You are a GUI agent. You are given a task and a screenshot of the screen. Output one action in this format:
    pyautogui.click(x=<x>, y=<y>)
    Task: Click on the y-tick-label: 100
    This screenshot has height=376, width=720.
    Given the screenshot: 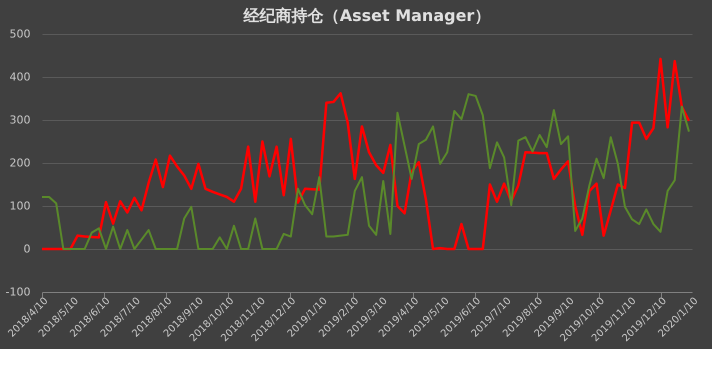 What is the action you would take?
    pyautogui.click(x=20, y=206)
    